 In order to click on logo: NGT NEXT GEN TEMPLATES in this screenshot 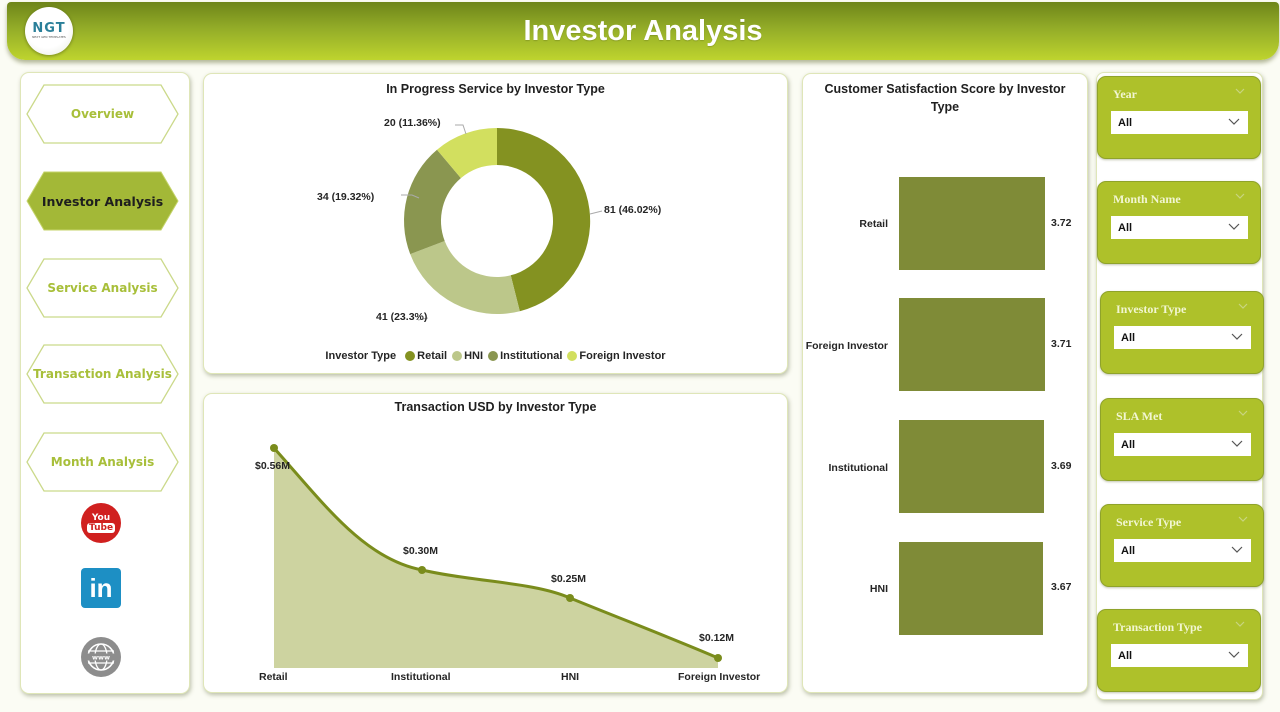, I will do `click(49, 31)`.